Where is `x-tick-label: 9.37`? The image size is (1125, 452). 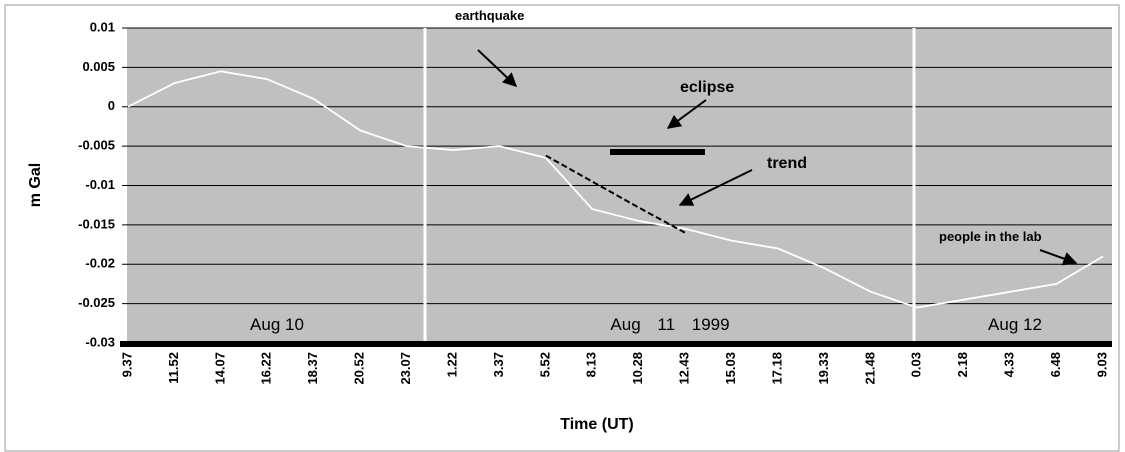
x-tick-label: 9.37 is located at coordinates (126, 364).